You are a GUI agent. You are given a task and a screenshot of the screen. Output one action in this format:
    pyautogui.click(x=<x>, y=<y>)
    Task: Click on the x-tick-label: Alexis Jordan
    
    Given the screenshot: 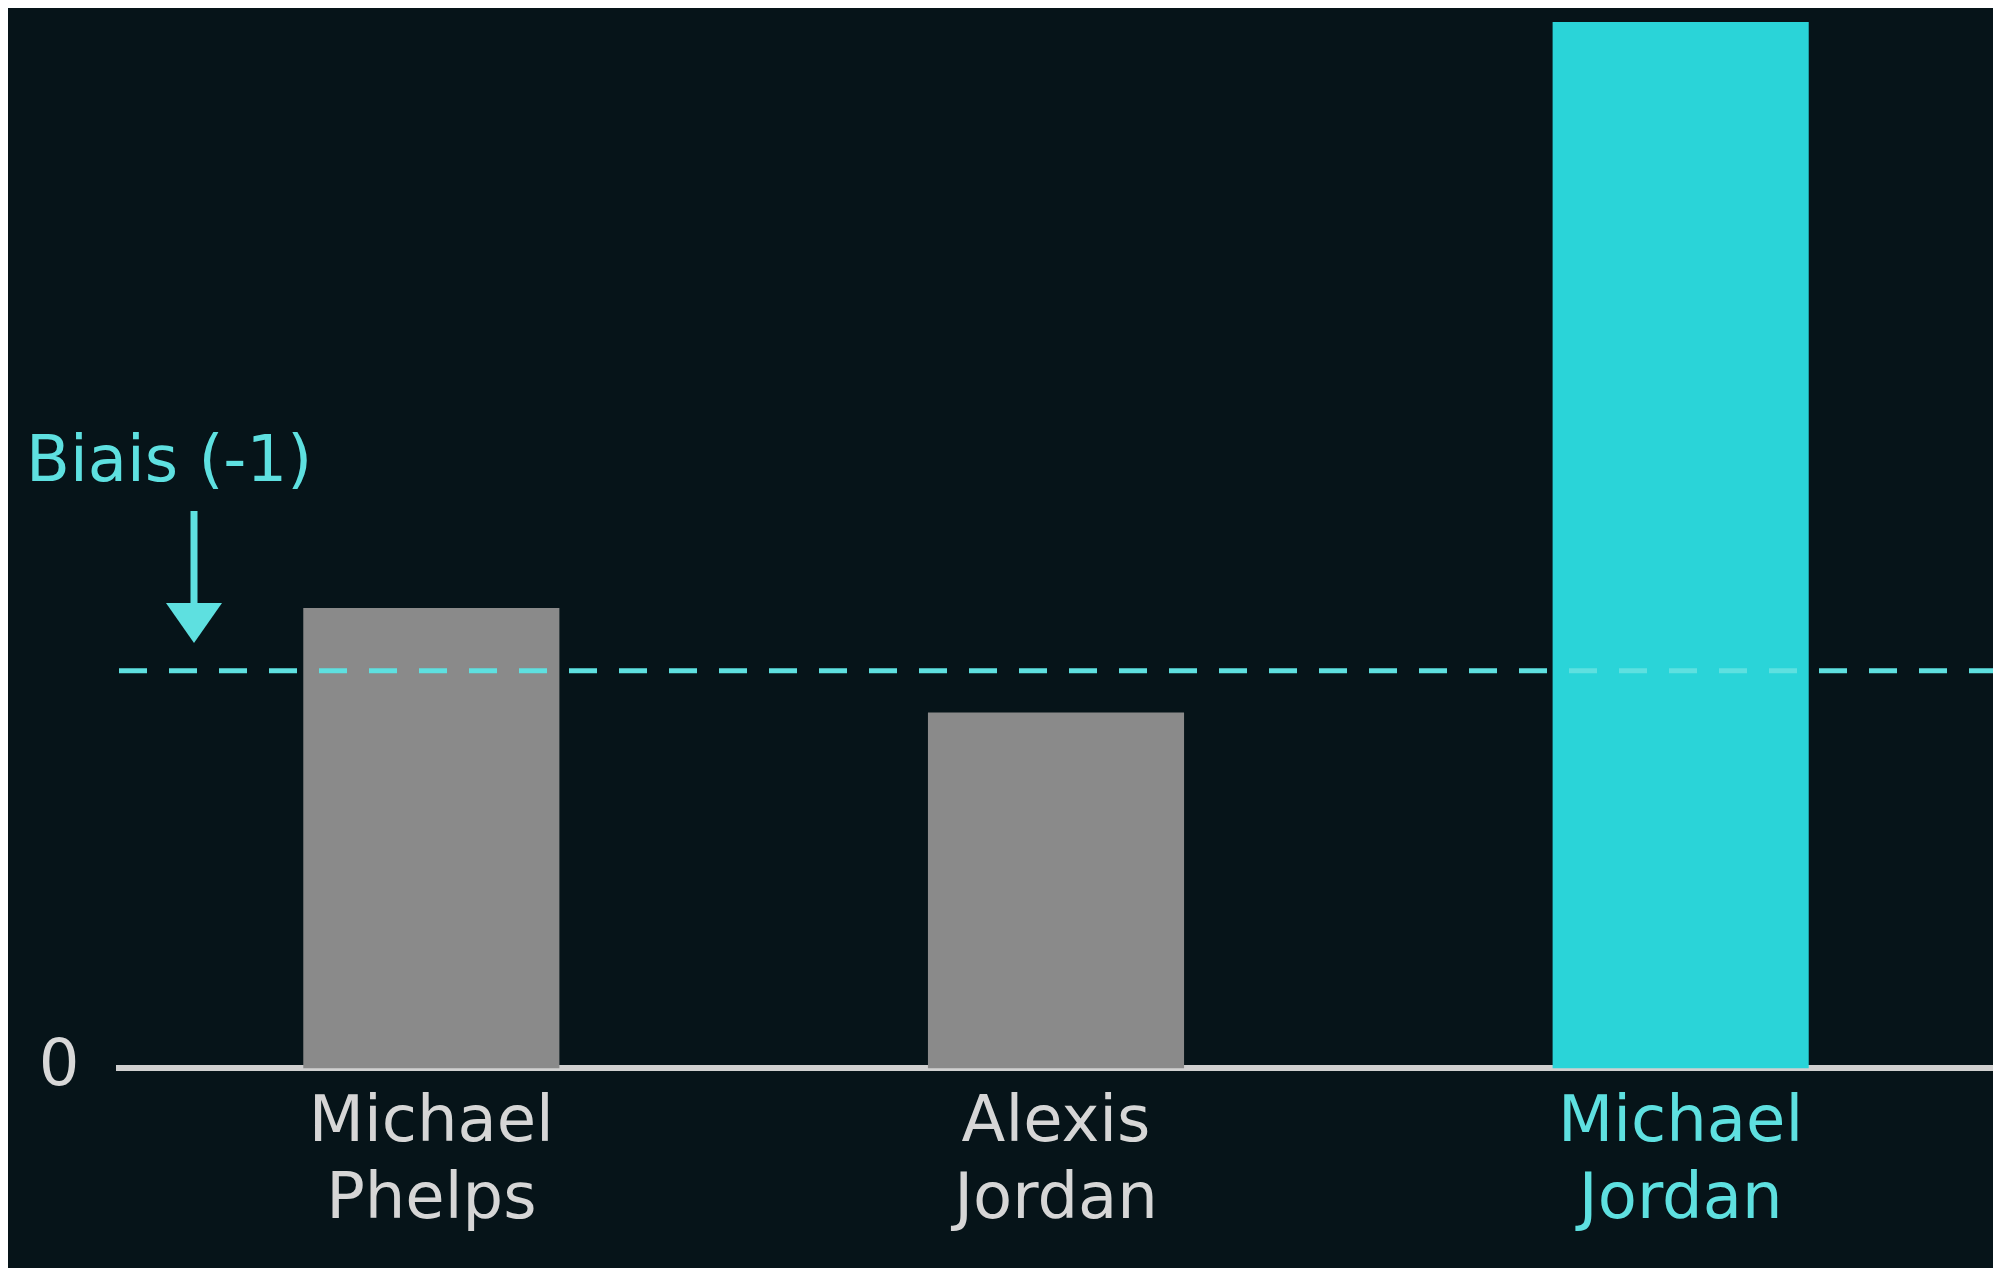 What is the action you would take?
    pyautogui.click(x=1054, y=1158)
    